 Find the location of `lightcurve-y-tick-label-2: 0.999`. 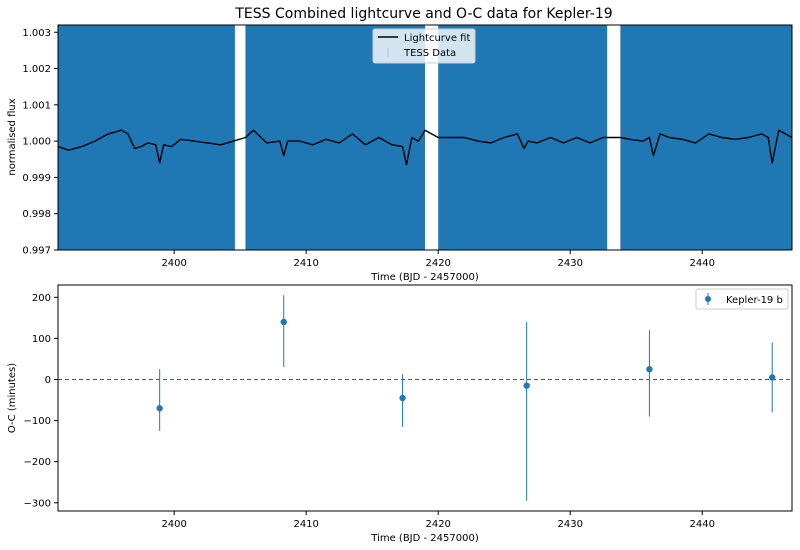

lightcurve-y-tick-label-2: 0.999 is located at coordinates (36, 178).